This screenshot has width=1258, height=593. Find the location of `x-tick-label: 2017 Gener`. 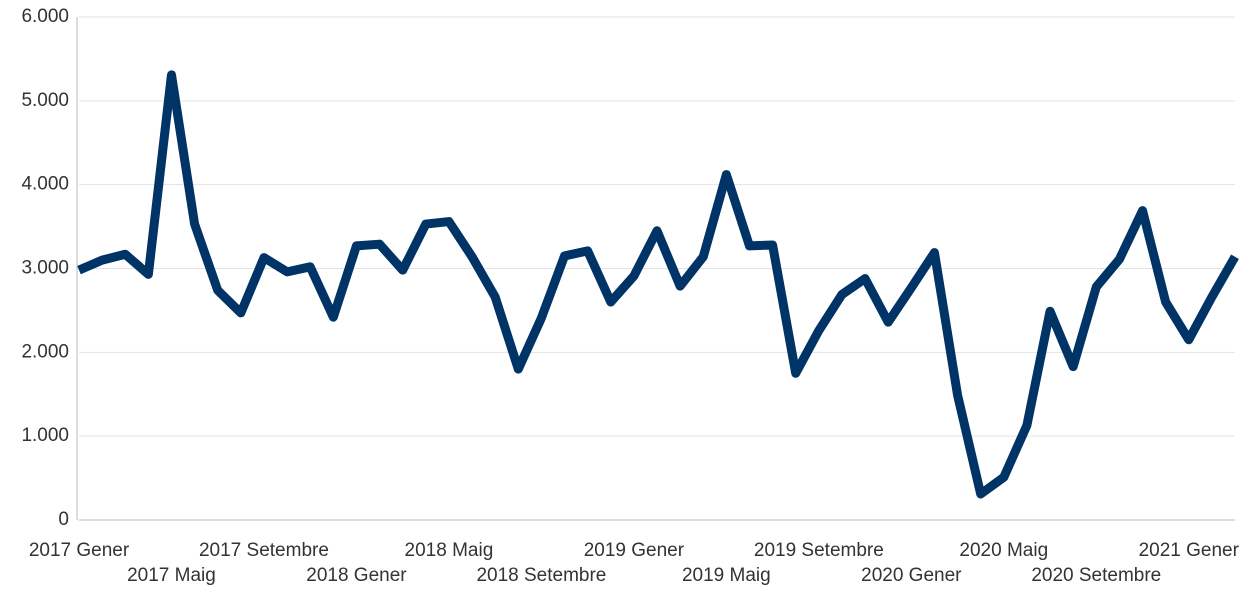

x-tick-label: 2017 Gener is located at coordinates (79, 550).